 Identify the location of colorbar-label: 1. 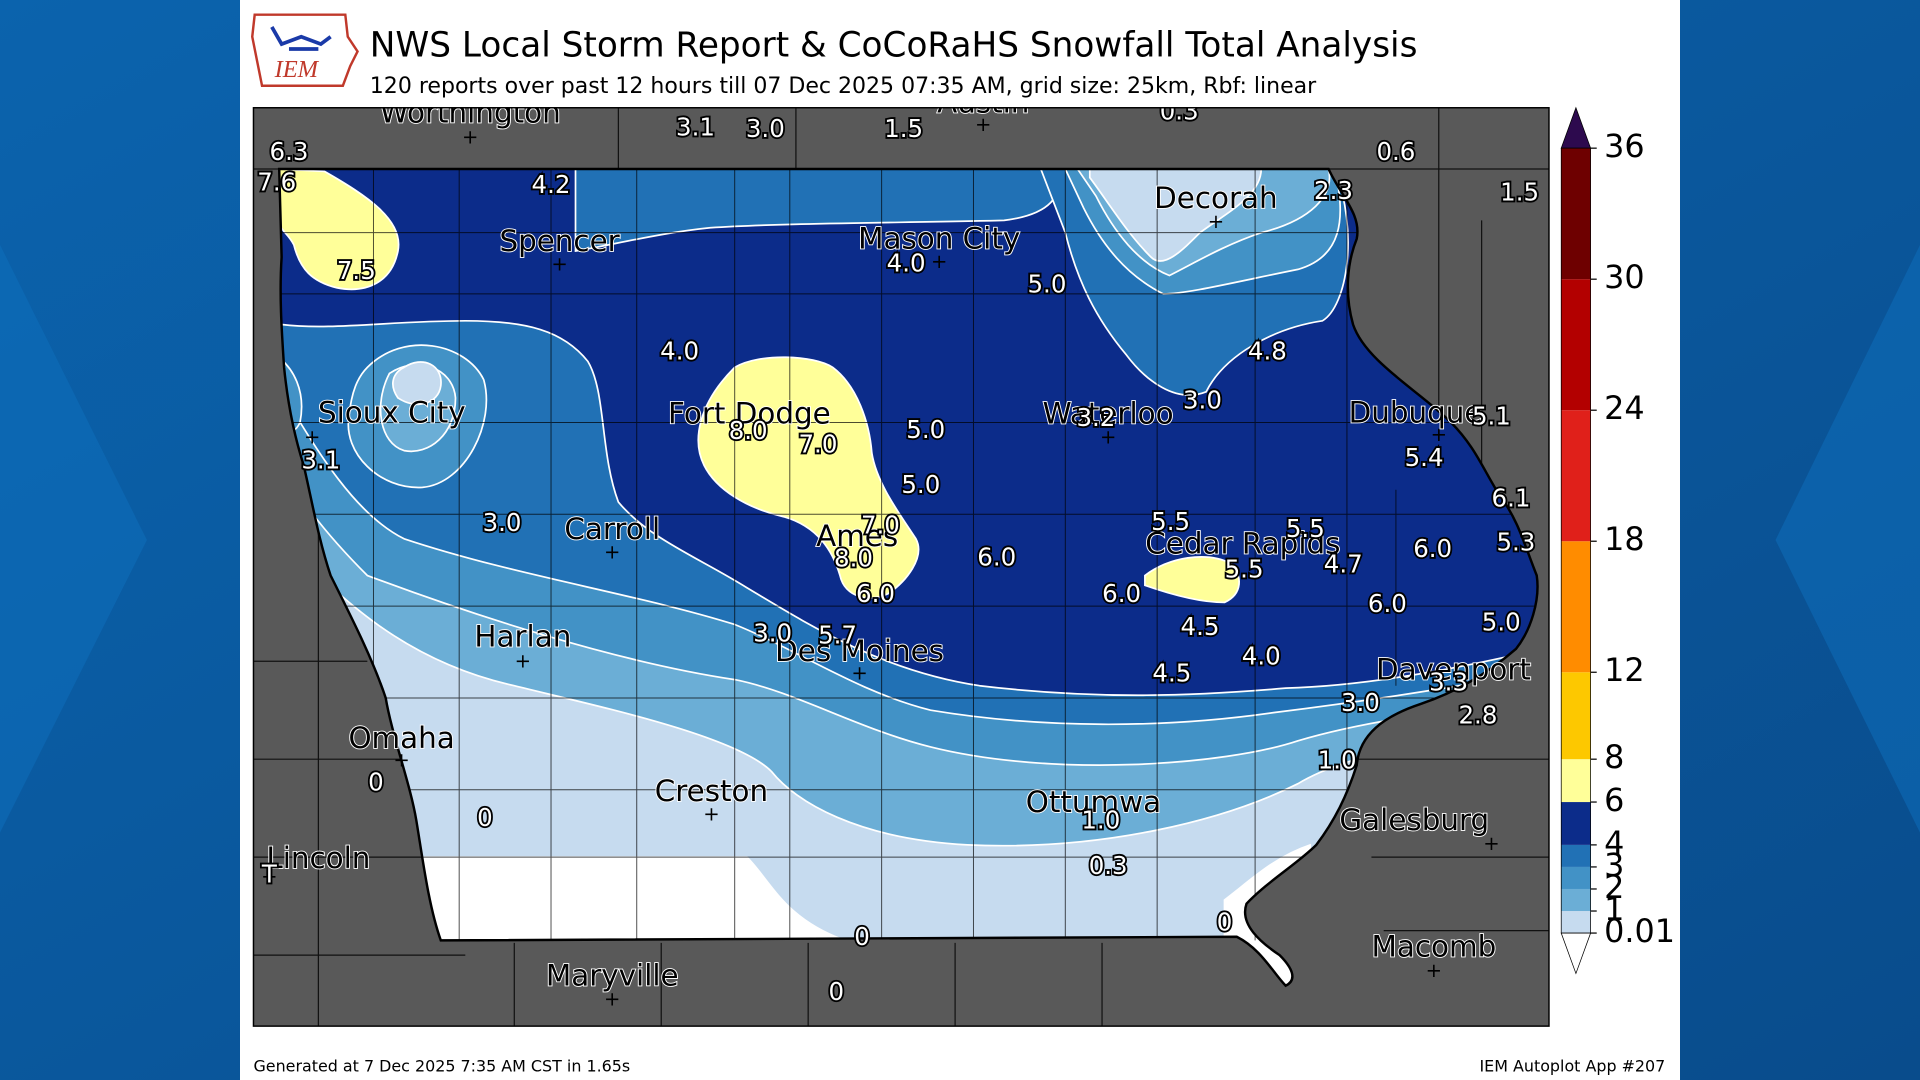
(1614, 909).